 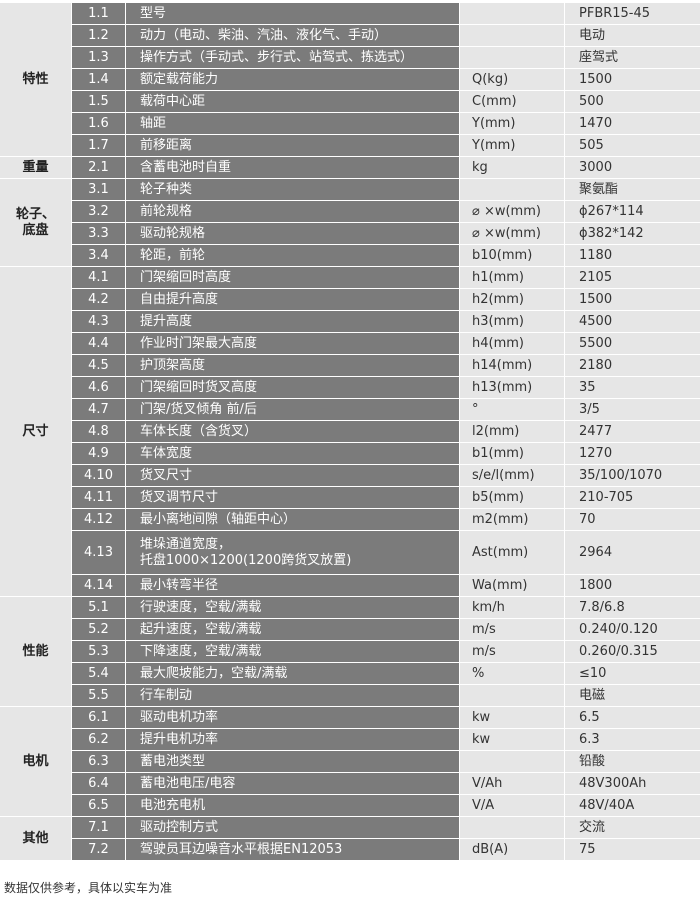 I want to click on item-number: 5.3, so click(x=99, y=652).